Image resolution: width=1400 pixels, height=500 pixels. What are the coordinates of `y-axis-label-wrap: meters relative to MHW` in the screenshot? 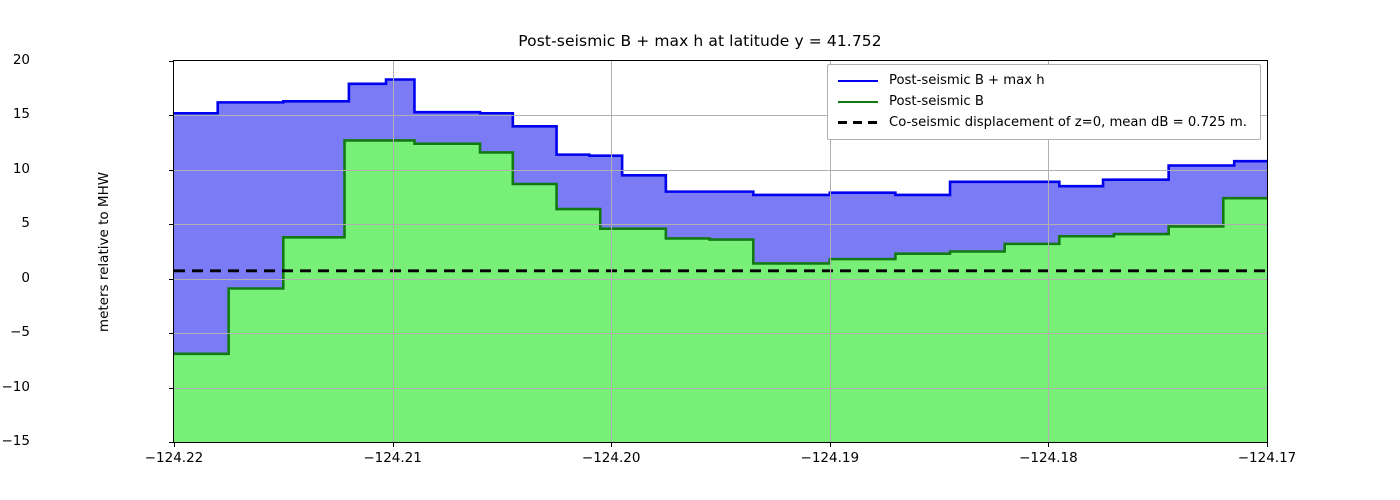 It's located at (104, 251).